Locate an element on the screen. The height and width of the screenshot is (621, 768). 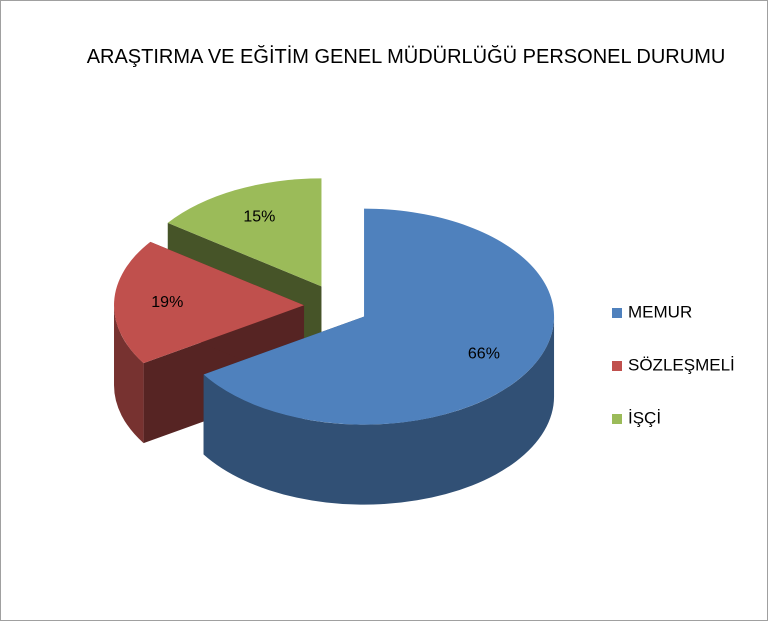
legend-label: İŞÇİ is located at coordinates (644, 417).